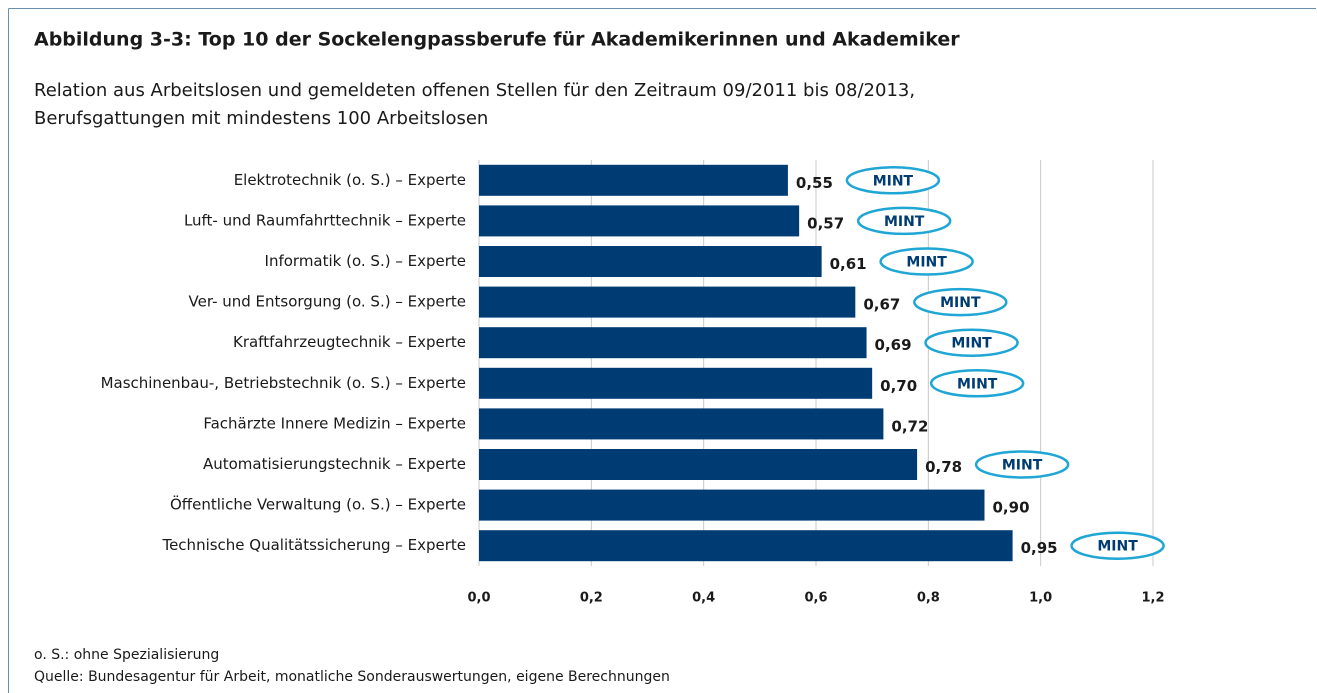  I want to click on value-label: 0,69, so click(893, 345).